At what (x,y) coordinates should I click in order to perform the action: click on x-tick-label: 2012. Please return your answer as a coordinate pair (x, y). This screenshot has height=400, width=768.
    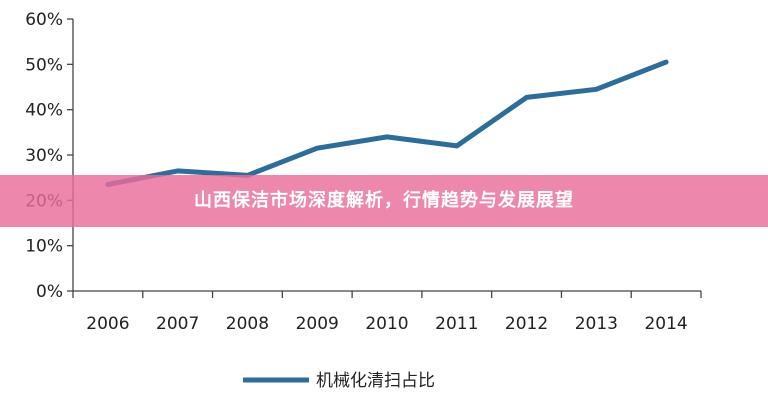
    Looking at the image, I should click on (526, 324).